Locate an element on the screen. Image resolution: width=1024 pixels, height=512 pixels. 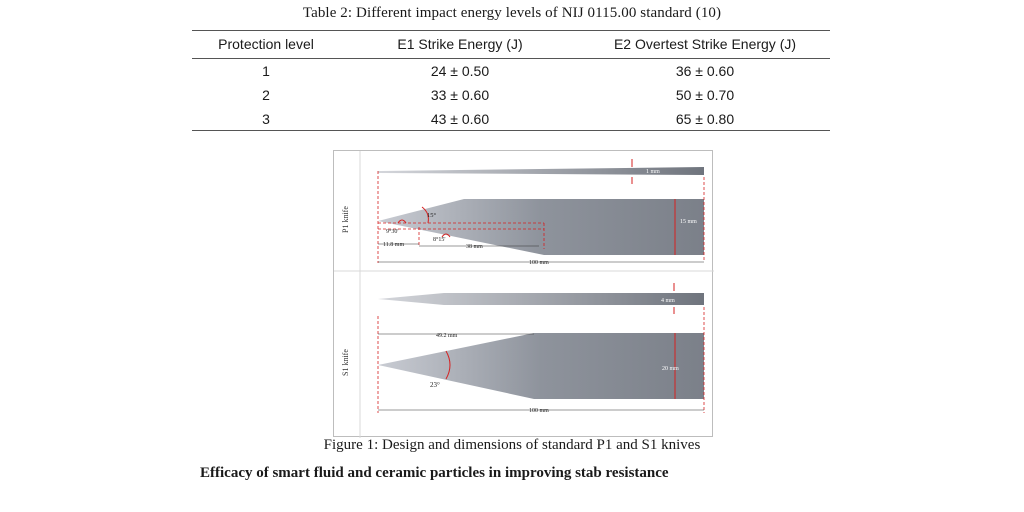
s1-bevel-length: 49.2 mm is located at coordinates (447, 336).